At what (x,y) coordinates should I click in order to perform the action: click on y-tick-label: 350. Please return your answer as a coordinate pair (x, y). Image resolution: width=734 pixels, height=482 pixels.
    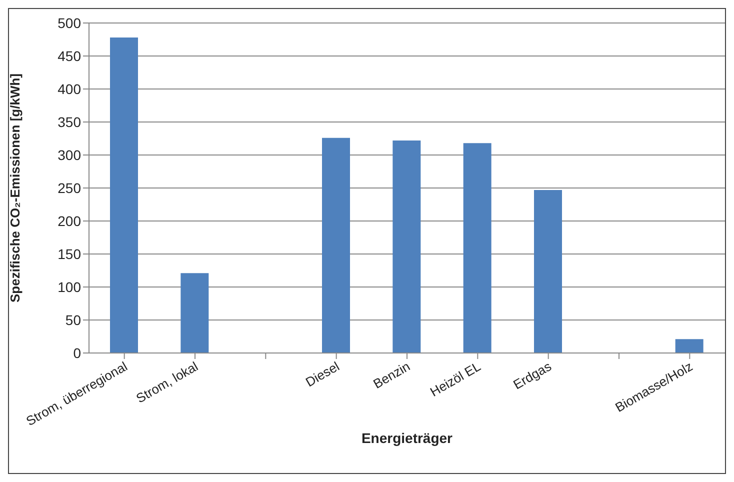
    Looking at the image, I should click on (70, 122).